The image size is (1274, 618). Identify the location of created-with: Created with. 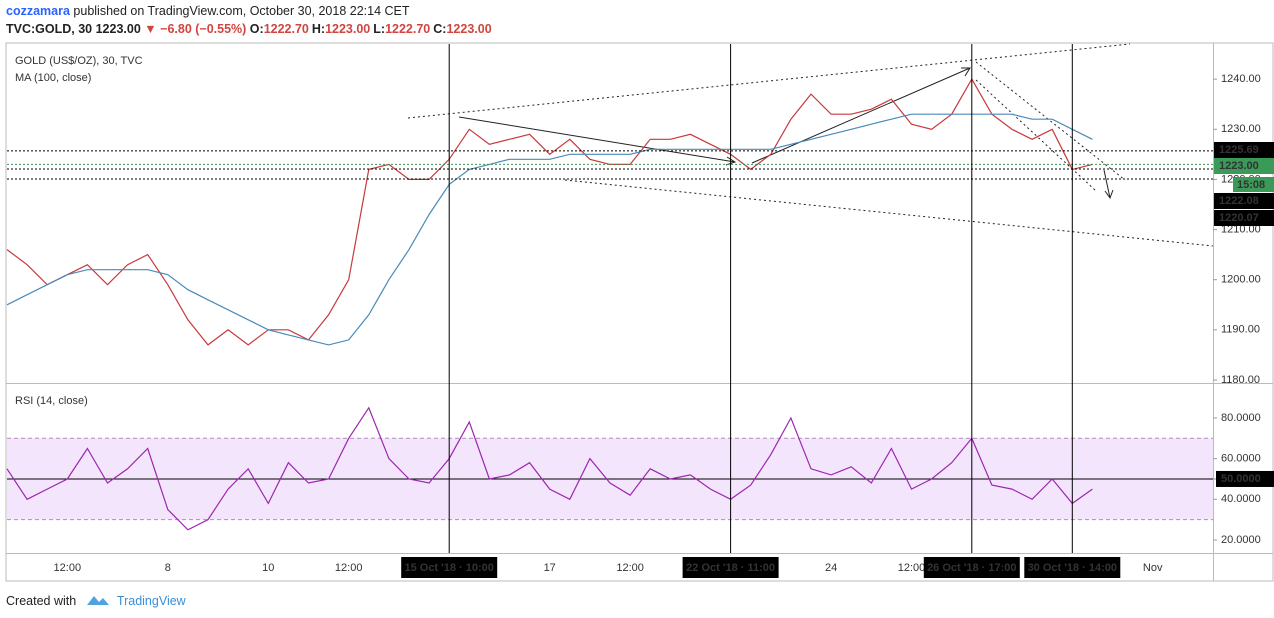
(41, 601).